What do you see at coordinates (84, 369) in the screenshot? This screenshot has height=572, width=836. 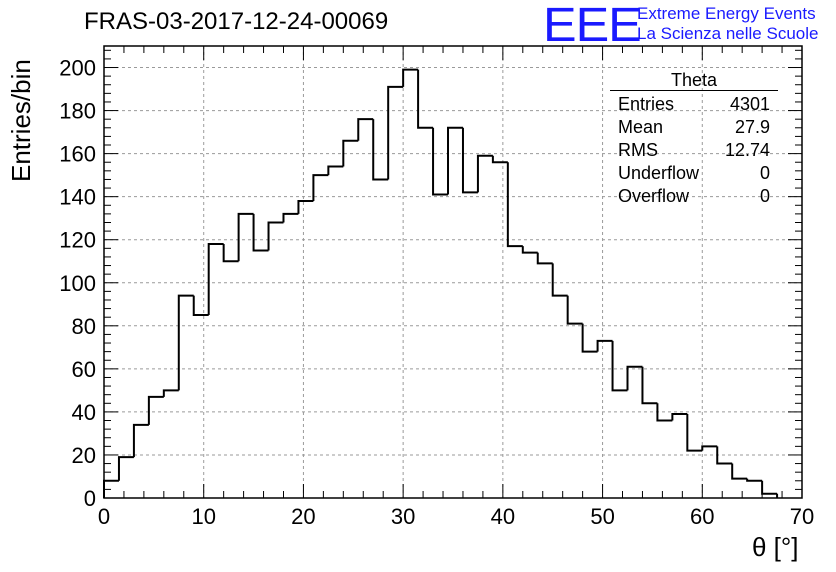 I see `y-tick-label: 60` at bounding box center [84, 369].